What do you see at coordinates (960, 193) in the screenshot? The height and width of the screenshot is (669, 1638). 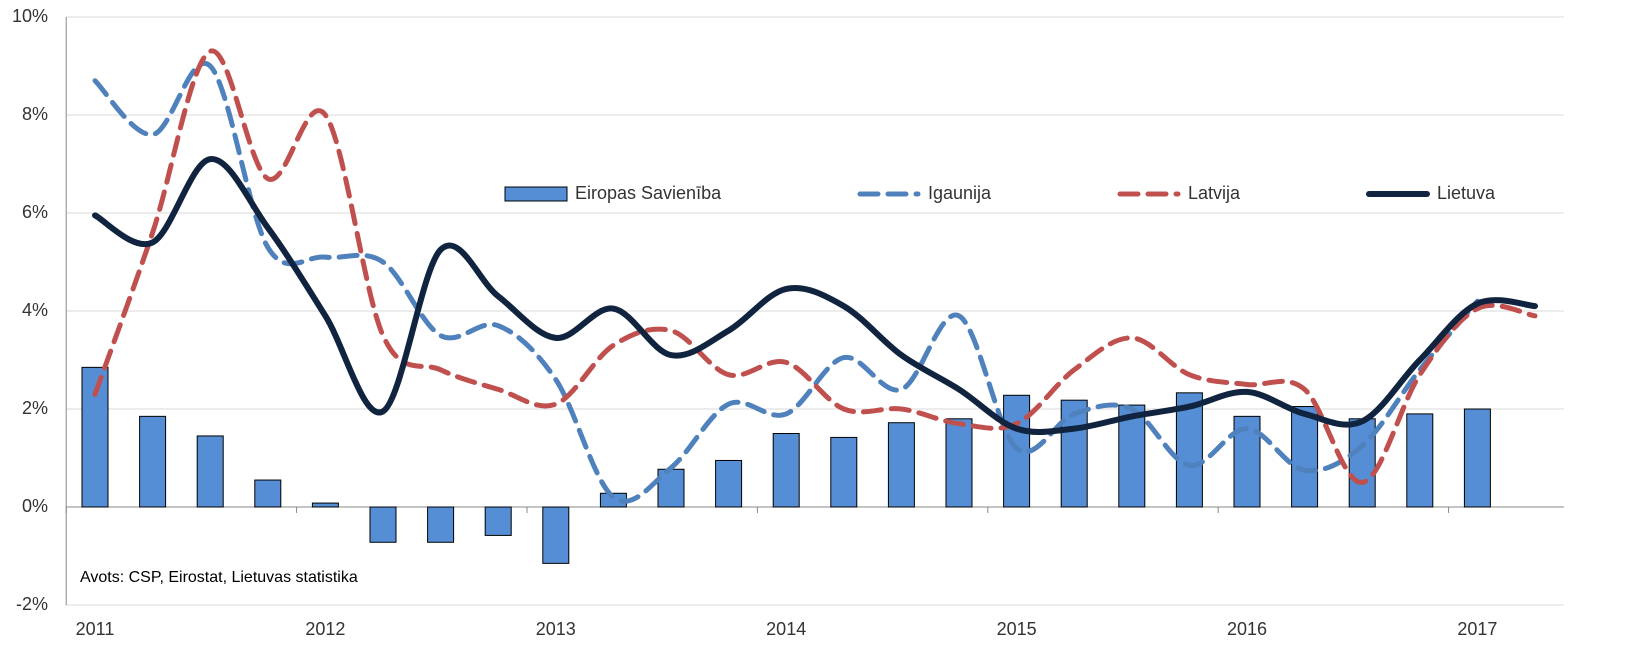 I see `legend-label: Igaunija` at bounding box center [960, 193].